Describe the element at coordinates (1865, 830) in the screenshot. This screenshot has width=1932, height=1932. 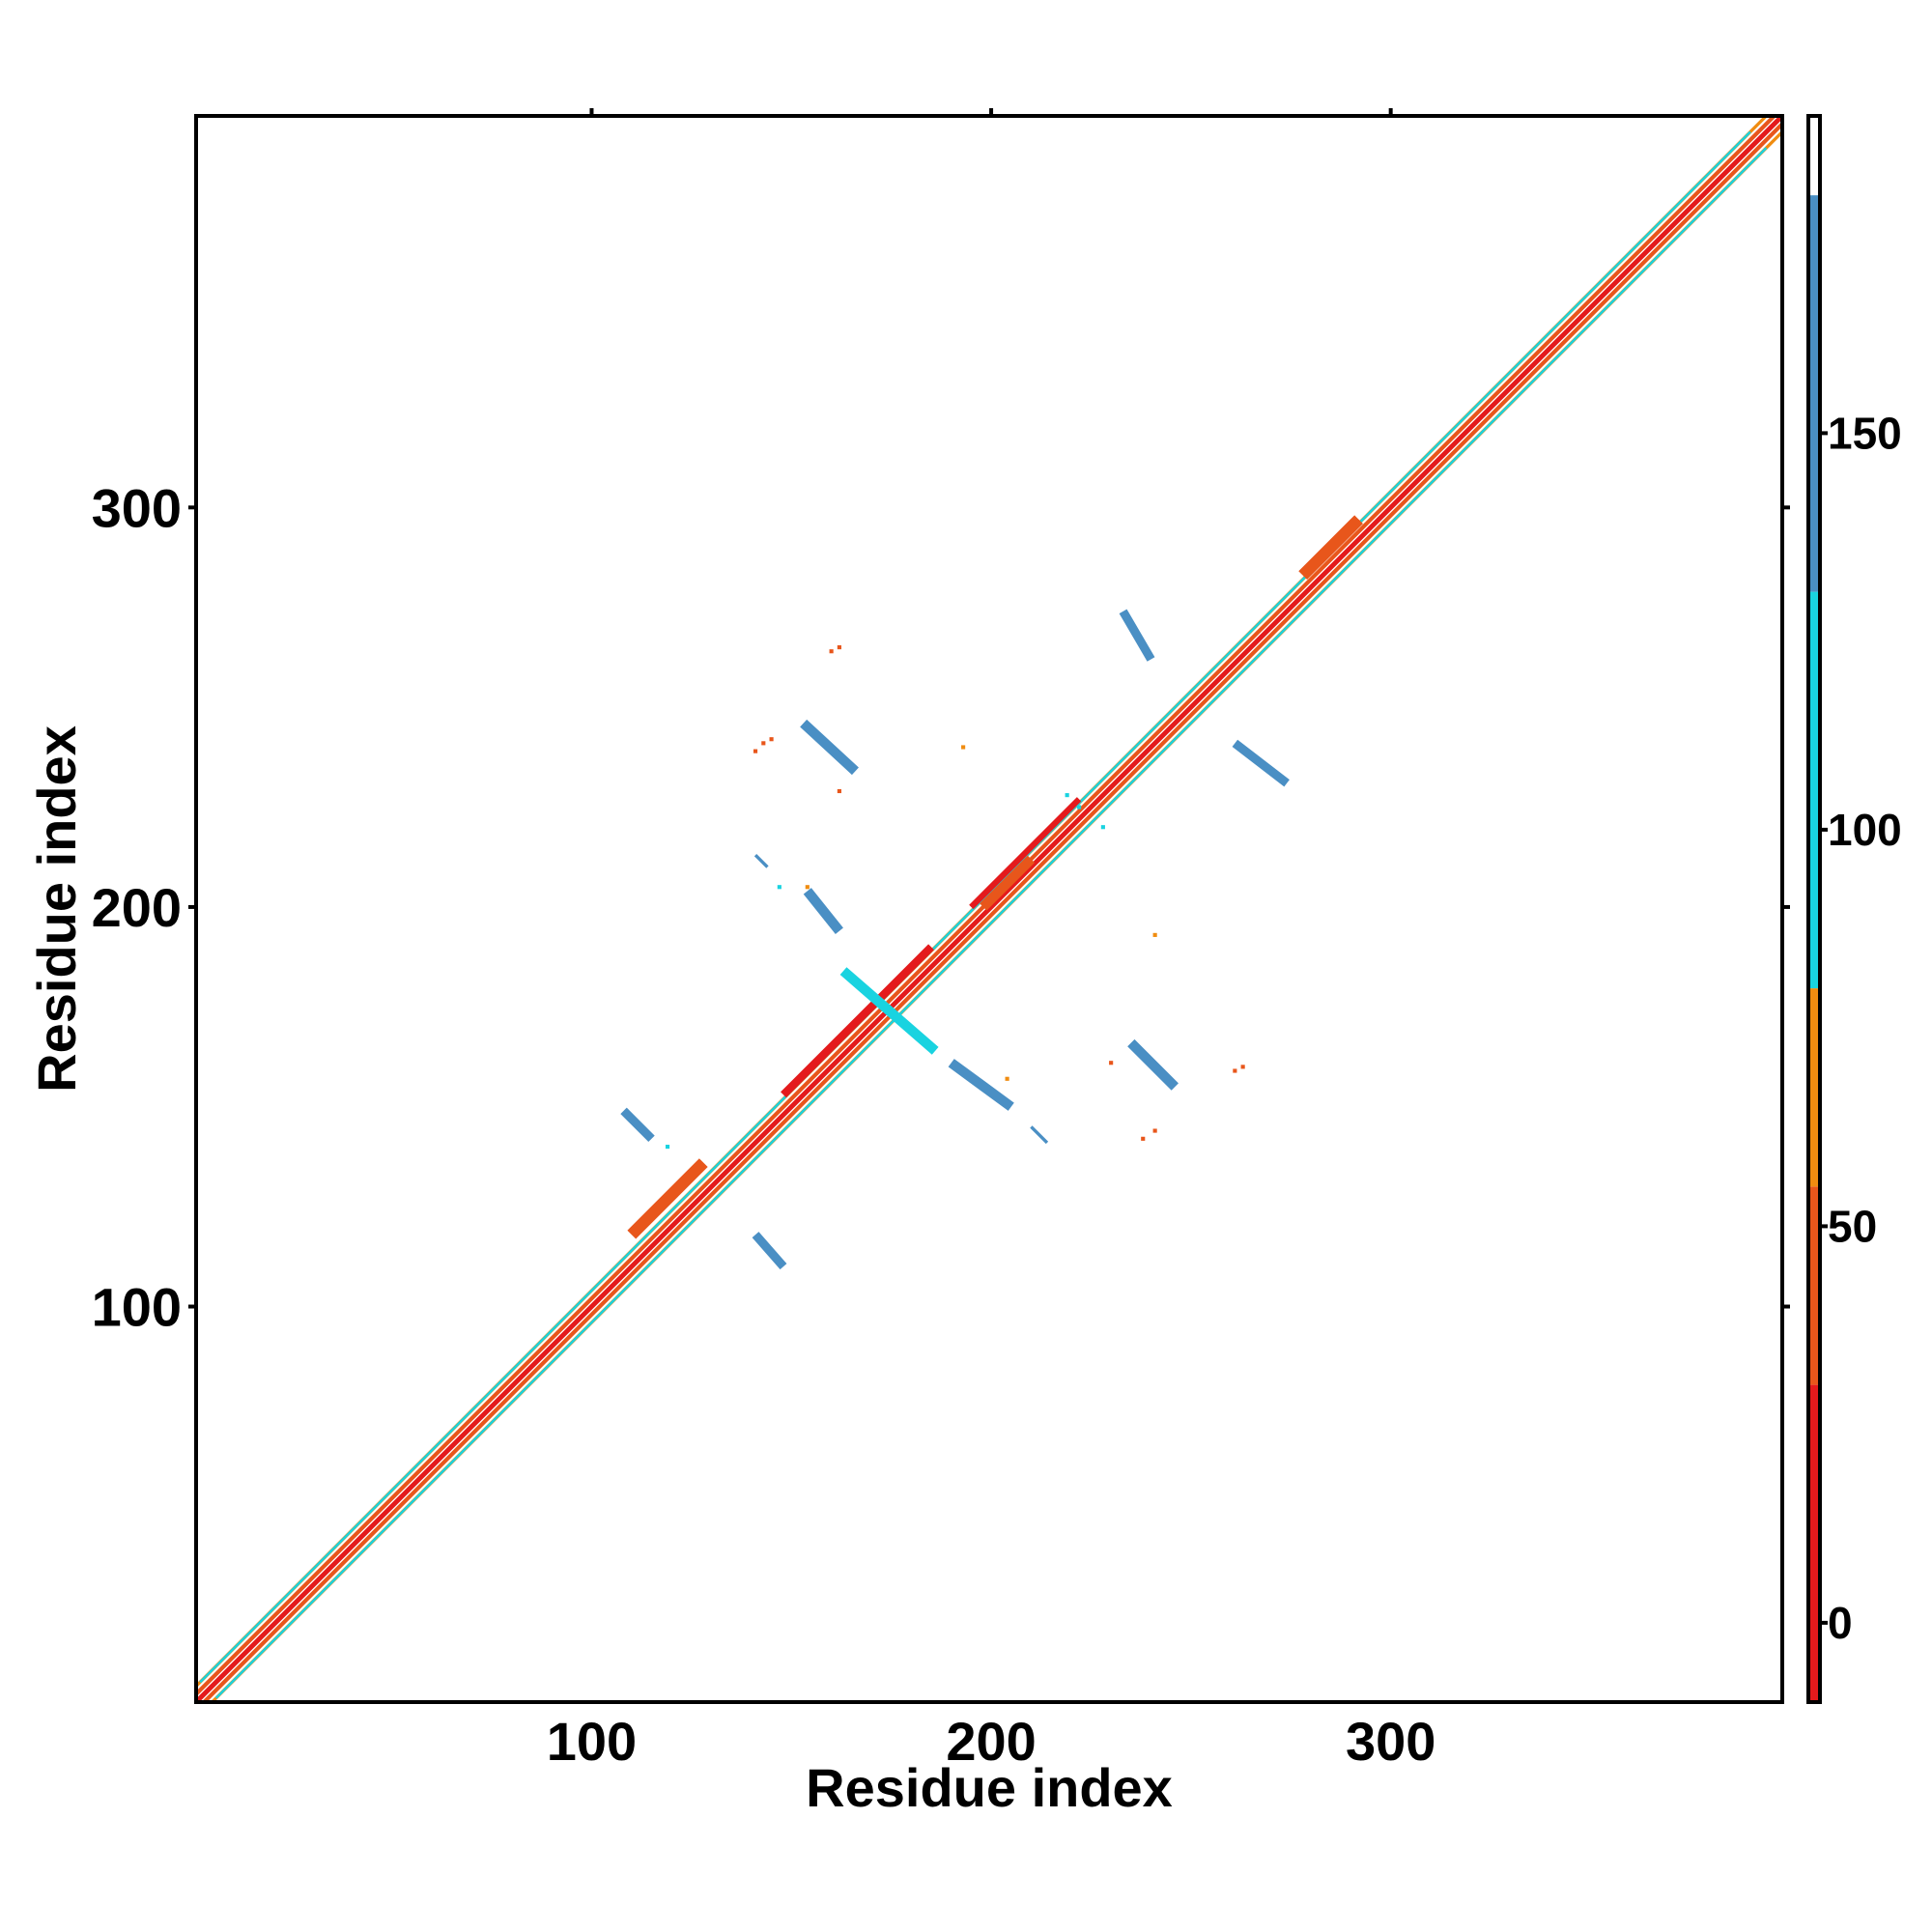
I see `colorbar-tick-label: 100` at that location.